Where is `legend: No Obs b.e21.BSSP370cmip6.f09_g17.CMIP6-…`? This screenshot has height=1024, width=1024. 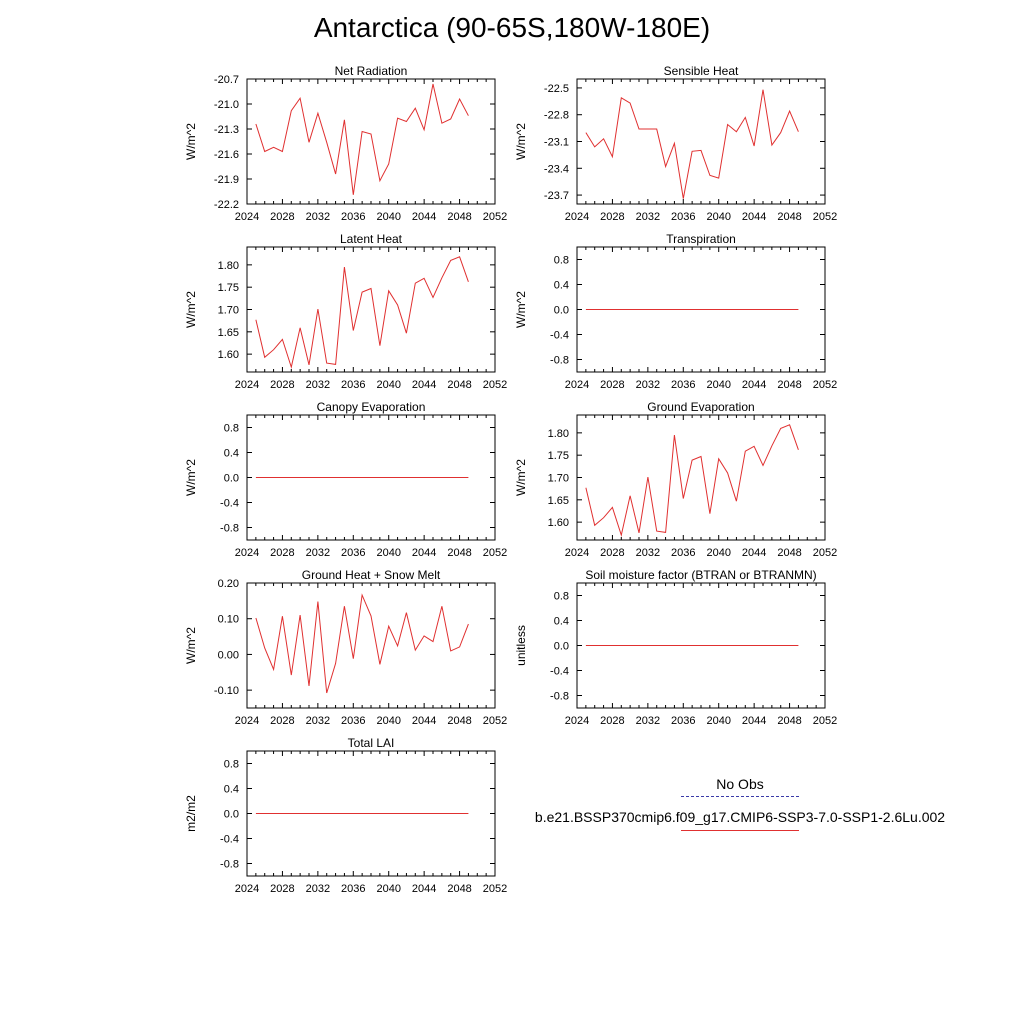
legend: No Obs b.e21.BSSP370cmip6.f09_g17.CMIP6-… is located at coordinates (740, 803).